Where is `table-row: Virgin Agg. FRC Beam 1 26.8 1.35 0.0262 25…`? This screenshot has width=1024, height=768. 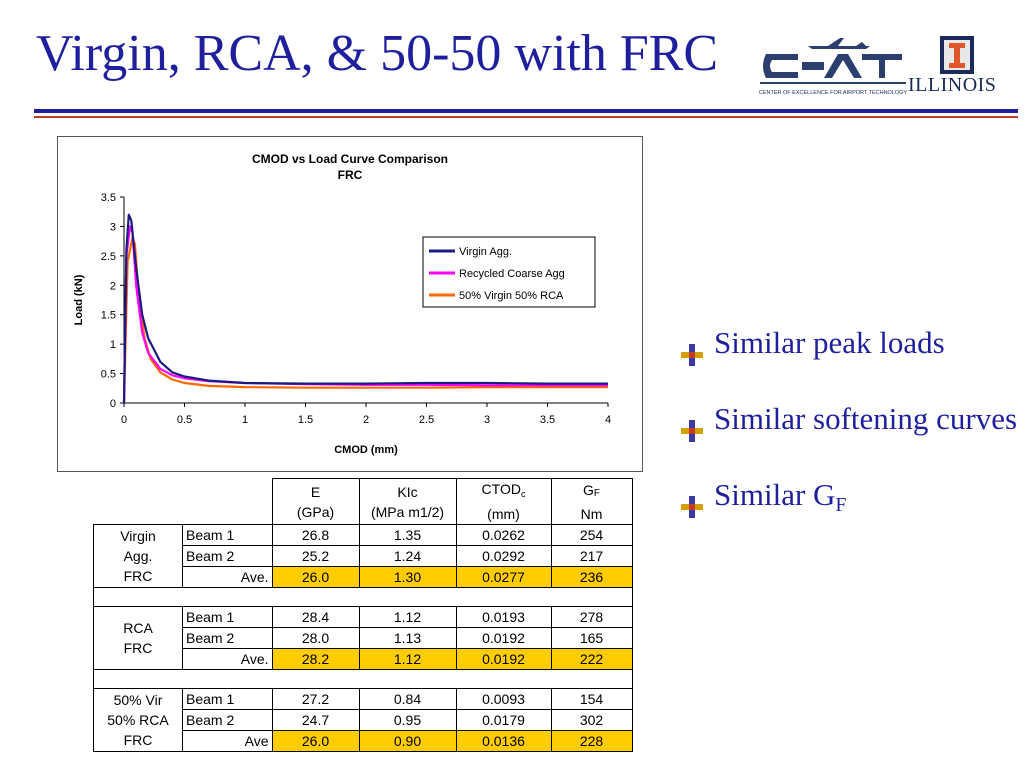
table-row: Virgin Agg. FRC Beam 1 26.8 1.35 0.0262 25… is located at coordinates (363, 556).